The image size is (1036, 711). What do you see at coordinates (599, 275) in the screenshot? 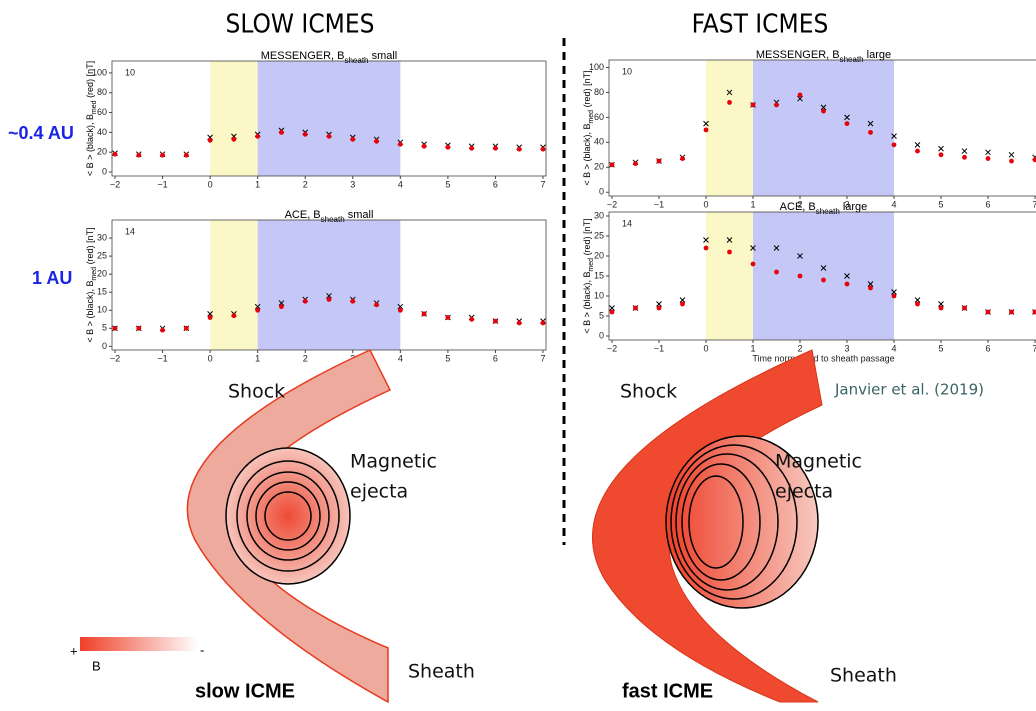
I see `y-tick-label: 15` at bounding box center [599, 275].